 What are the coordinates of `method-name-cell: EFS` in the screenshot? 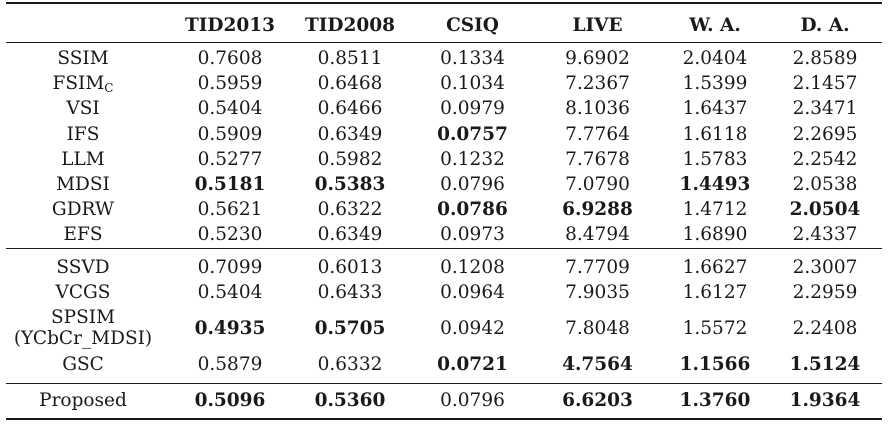 It's located at (83, 235).